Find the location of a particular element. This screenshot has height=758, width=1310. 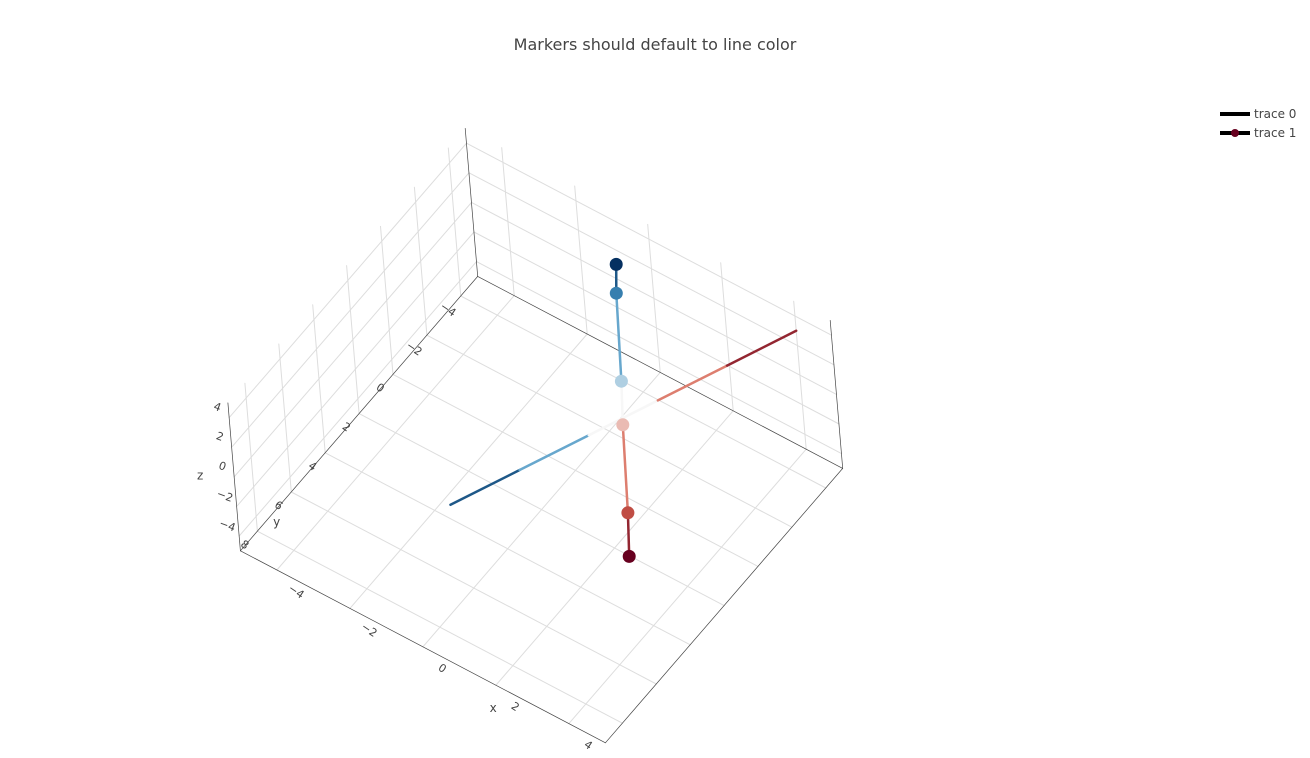

y-tick-label: 0 is located at coordinates (380, 388).